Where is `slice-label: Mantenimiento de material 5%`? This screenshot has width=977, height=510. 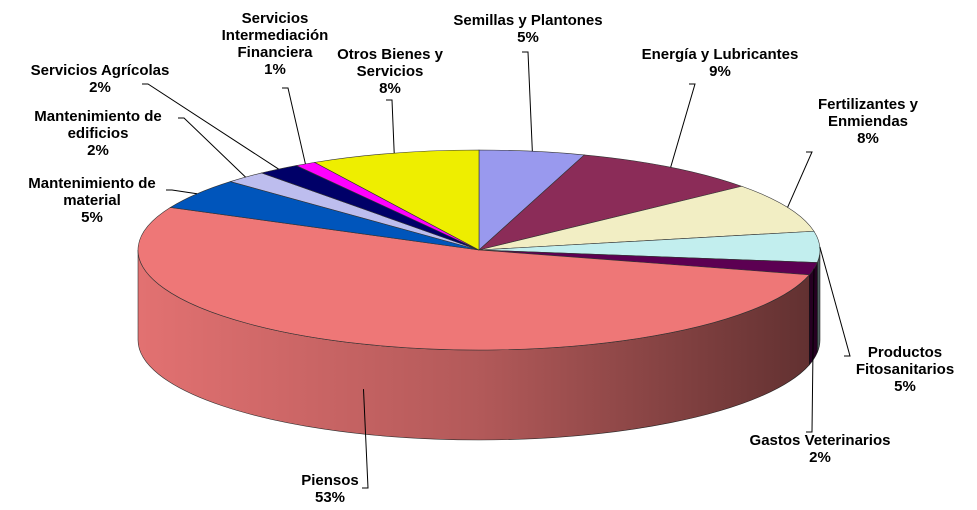 slice-label: Mantenimiento de material 5% is located at coordinates (92, 200).